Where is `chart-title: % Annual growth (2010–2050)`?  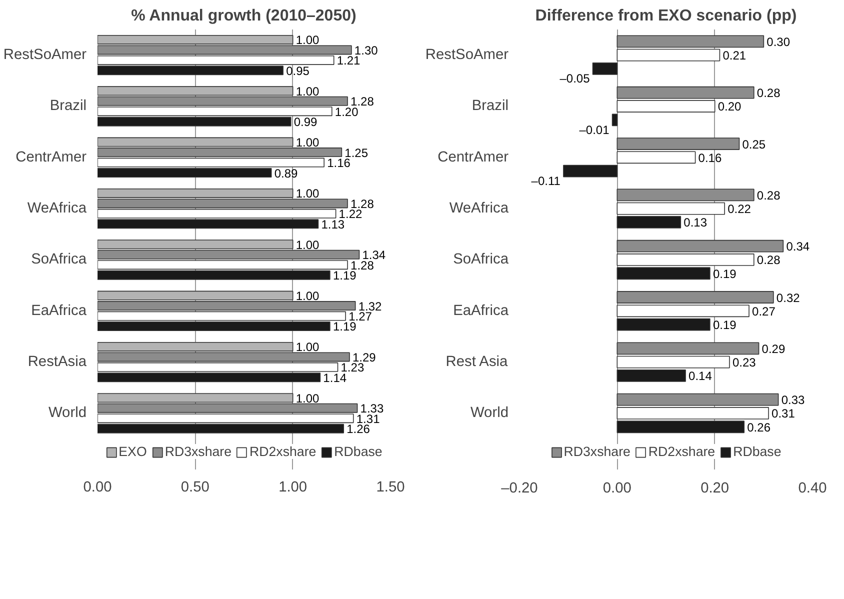
chart-title: % Annual growth (2010–2050) is located at coordinates (243, 16).